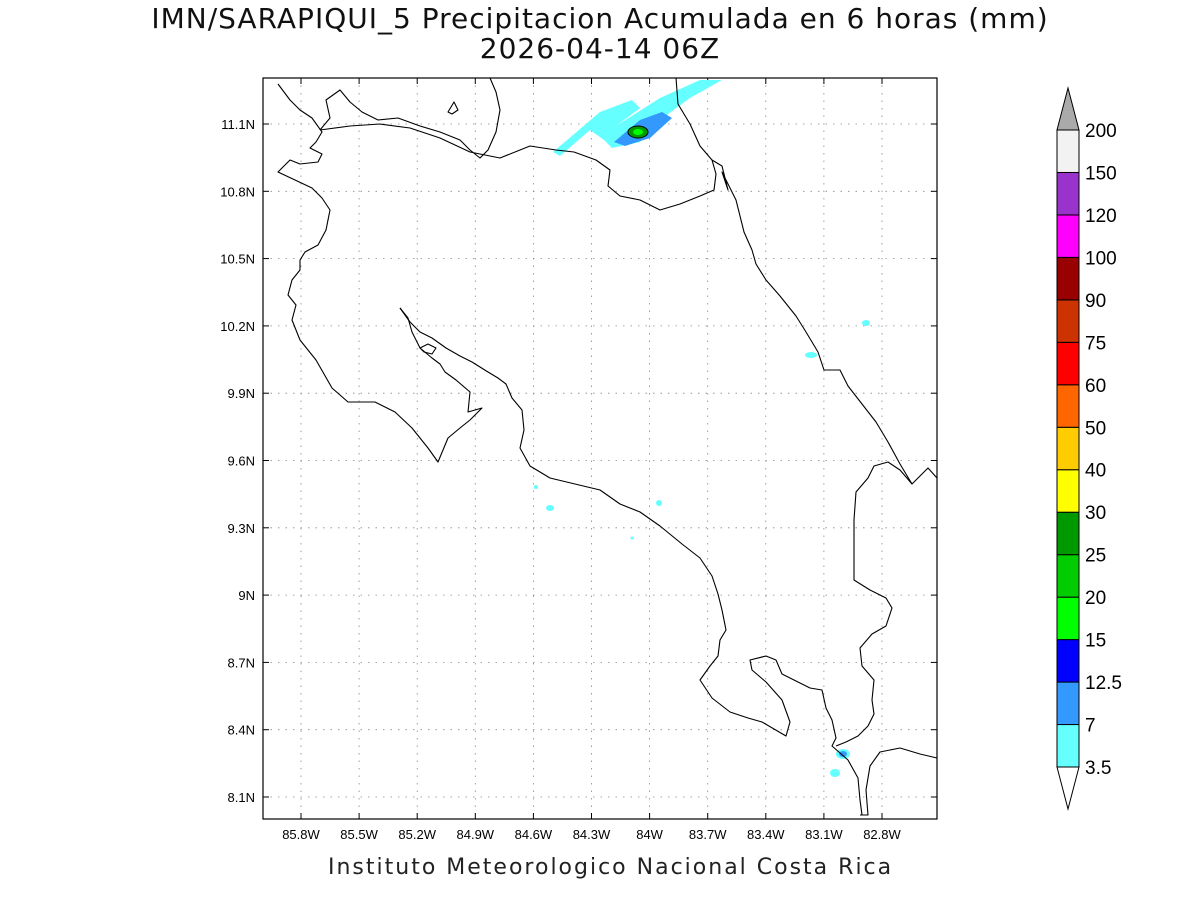 The width and height of the screenshot is (1200, 900). What do you see at coordinates (237, 191) in the screenshot?
I see `lat-tick-label: 10.8N` at bounding box center [237, 191].